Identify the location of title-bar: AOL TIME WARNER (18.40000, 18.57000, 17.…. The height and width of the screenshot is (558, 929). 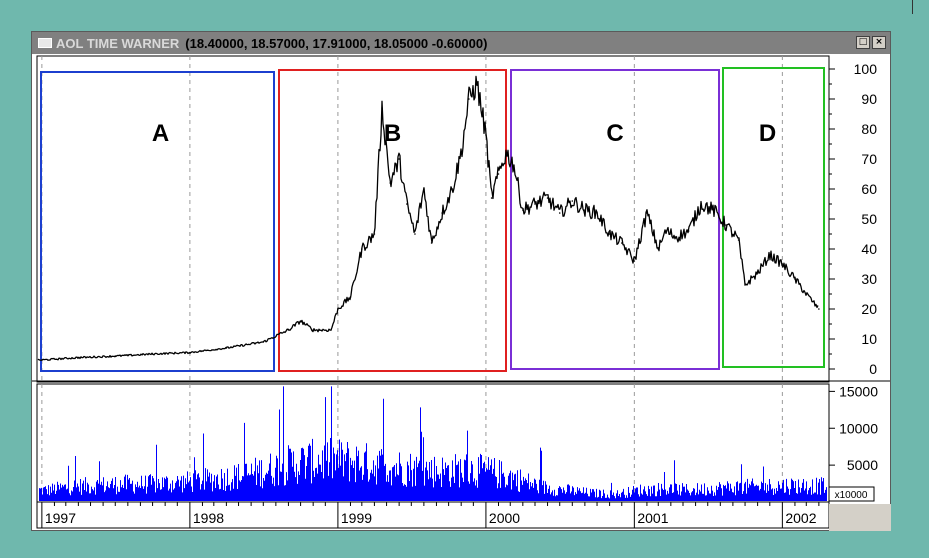
(461, 43).